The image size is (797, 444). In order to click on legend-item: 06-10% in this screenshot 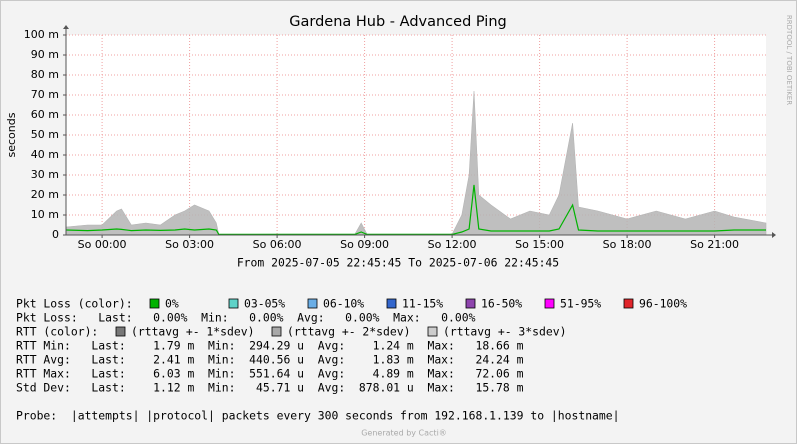, I will do `click(343, 304)`.